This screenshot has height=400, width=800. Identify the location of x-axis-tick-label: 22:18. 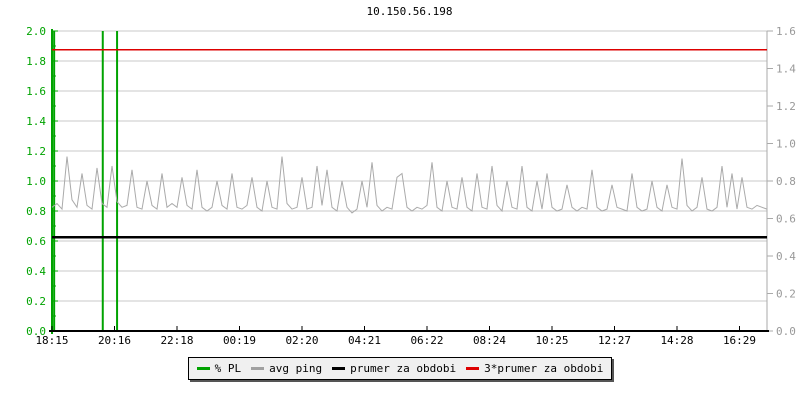
(176, 340).